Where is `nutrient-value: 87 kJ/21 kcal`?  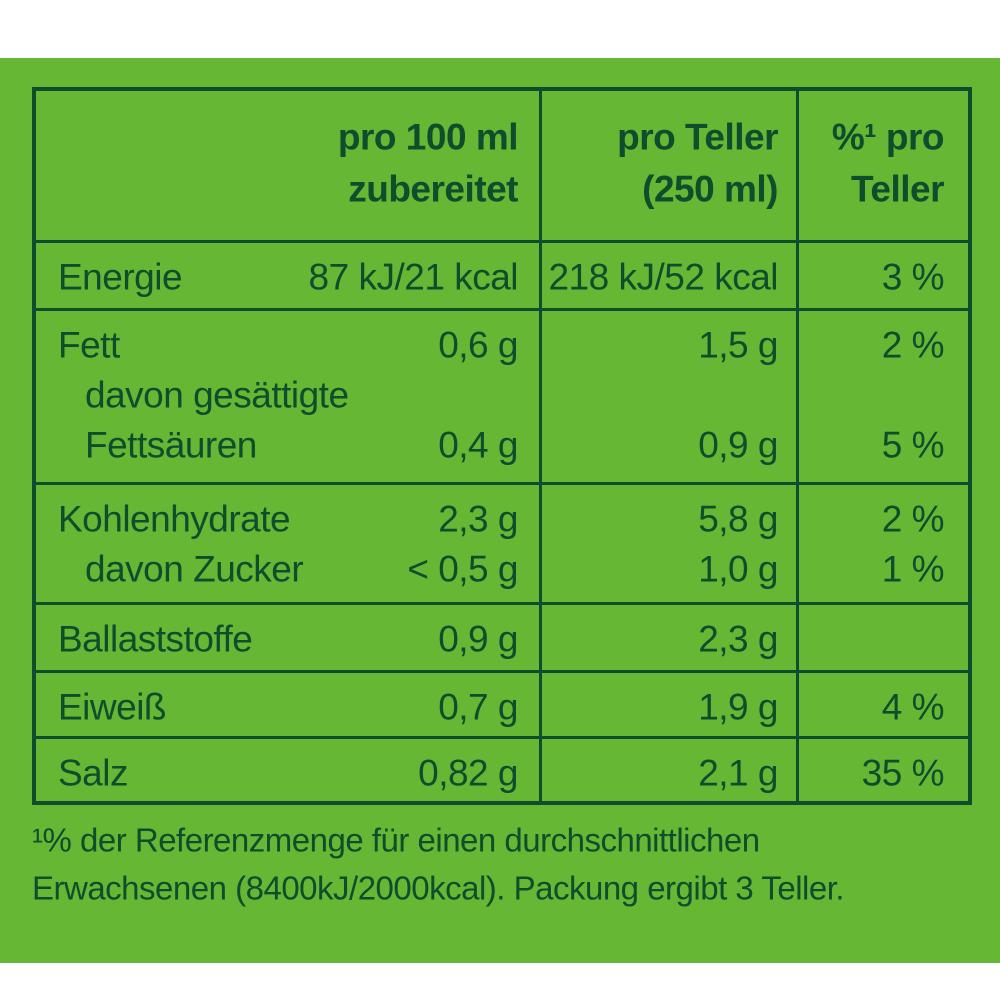
nutrient-value: 87 kJ/21 kcal is located at coordinates (413, 277).